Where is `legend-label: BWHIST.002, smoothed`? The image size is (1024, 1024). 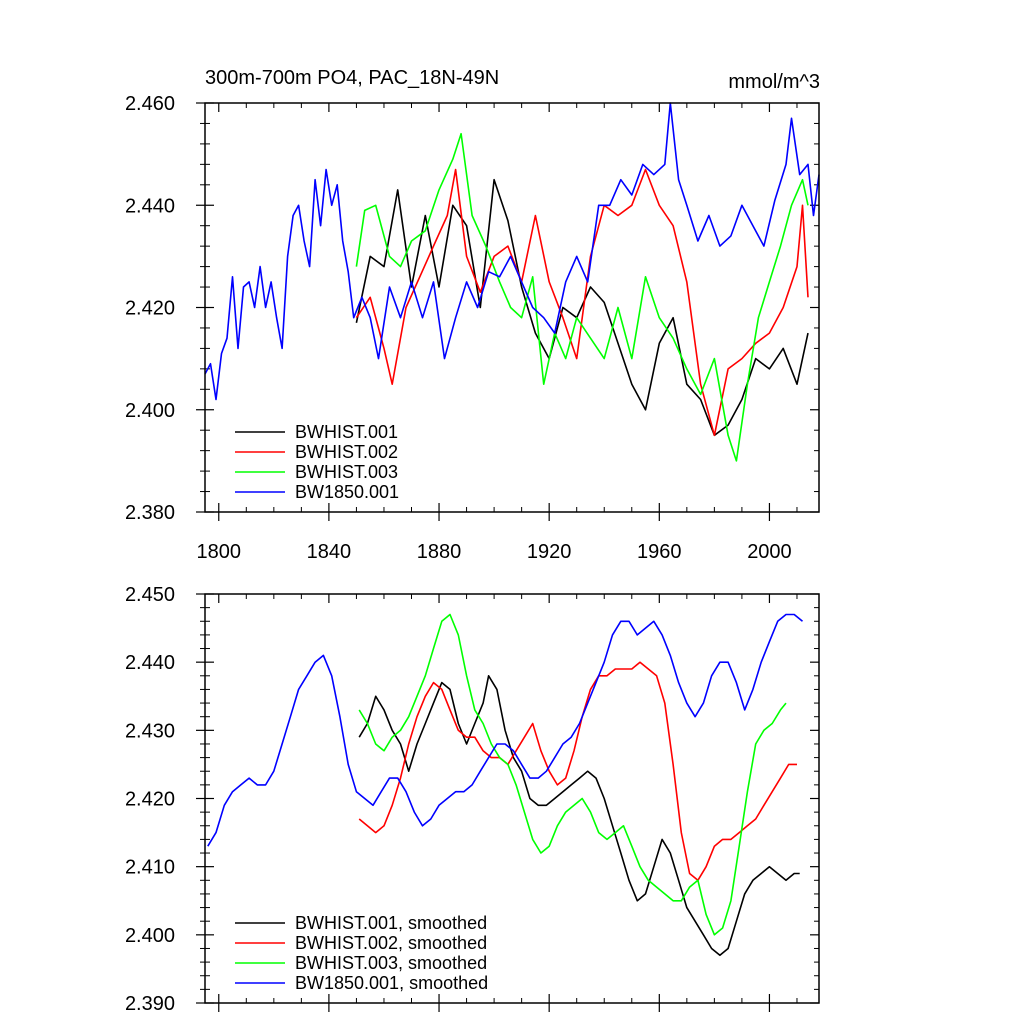 legend-label: BWHIST.002, smoothed is located at coordinates (391, 943).